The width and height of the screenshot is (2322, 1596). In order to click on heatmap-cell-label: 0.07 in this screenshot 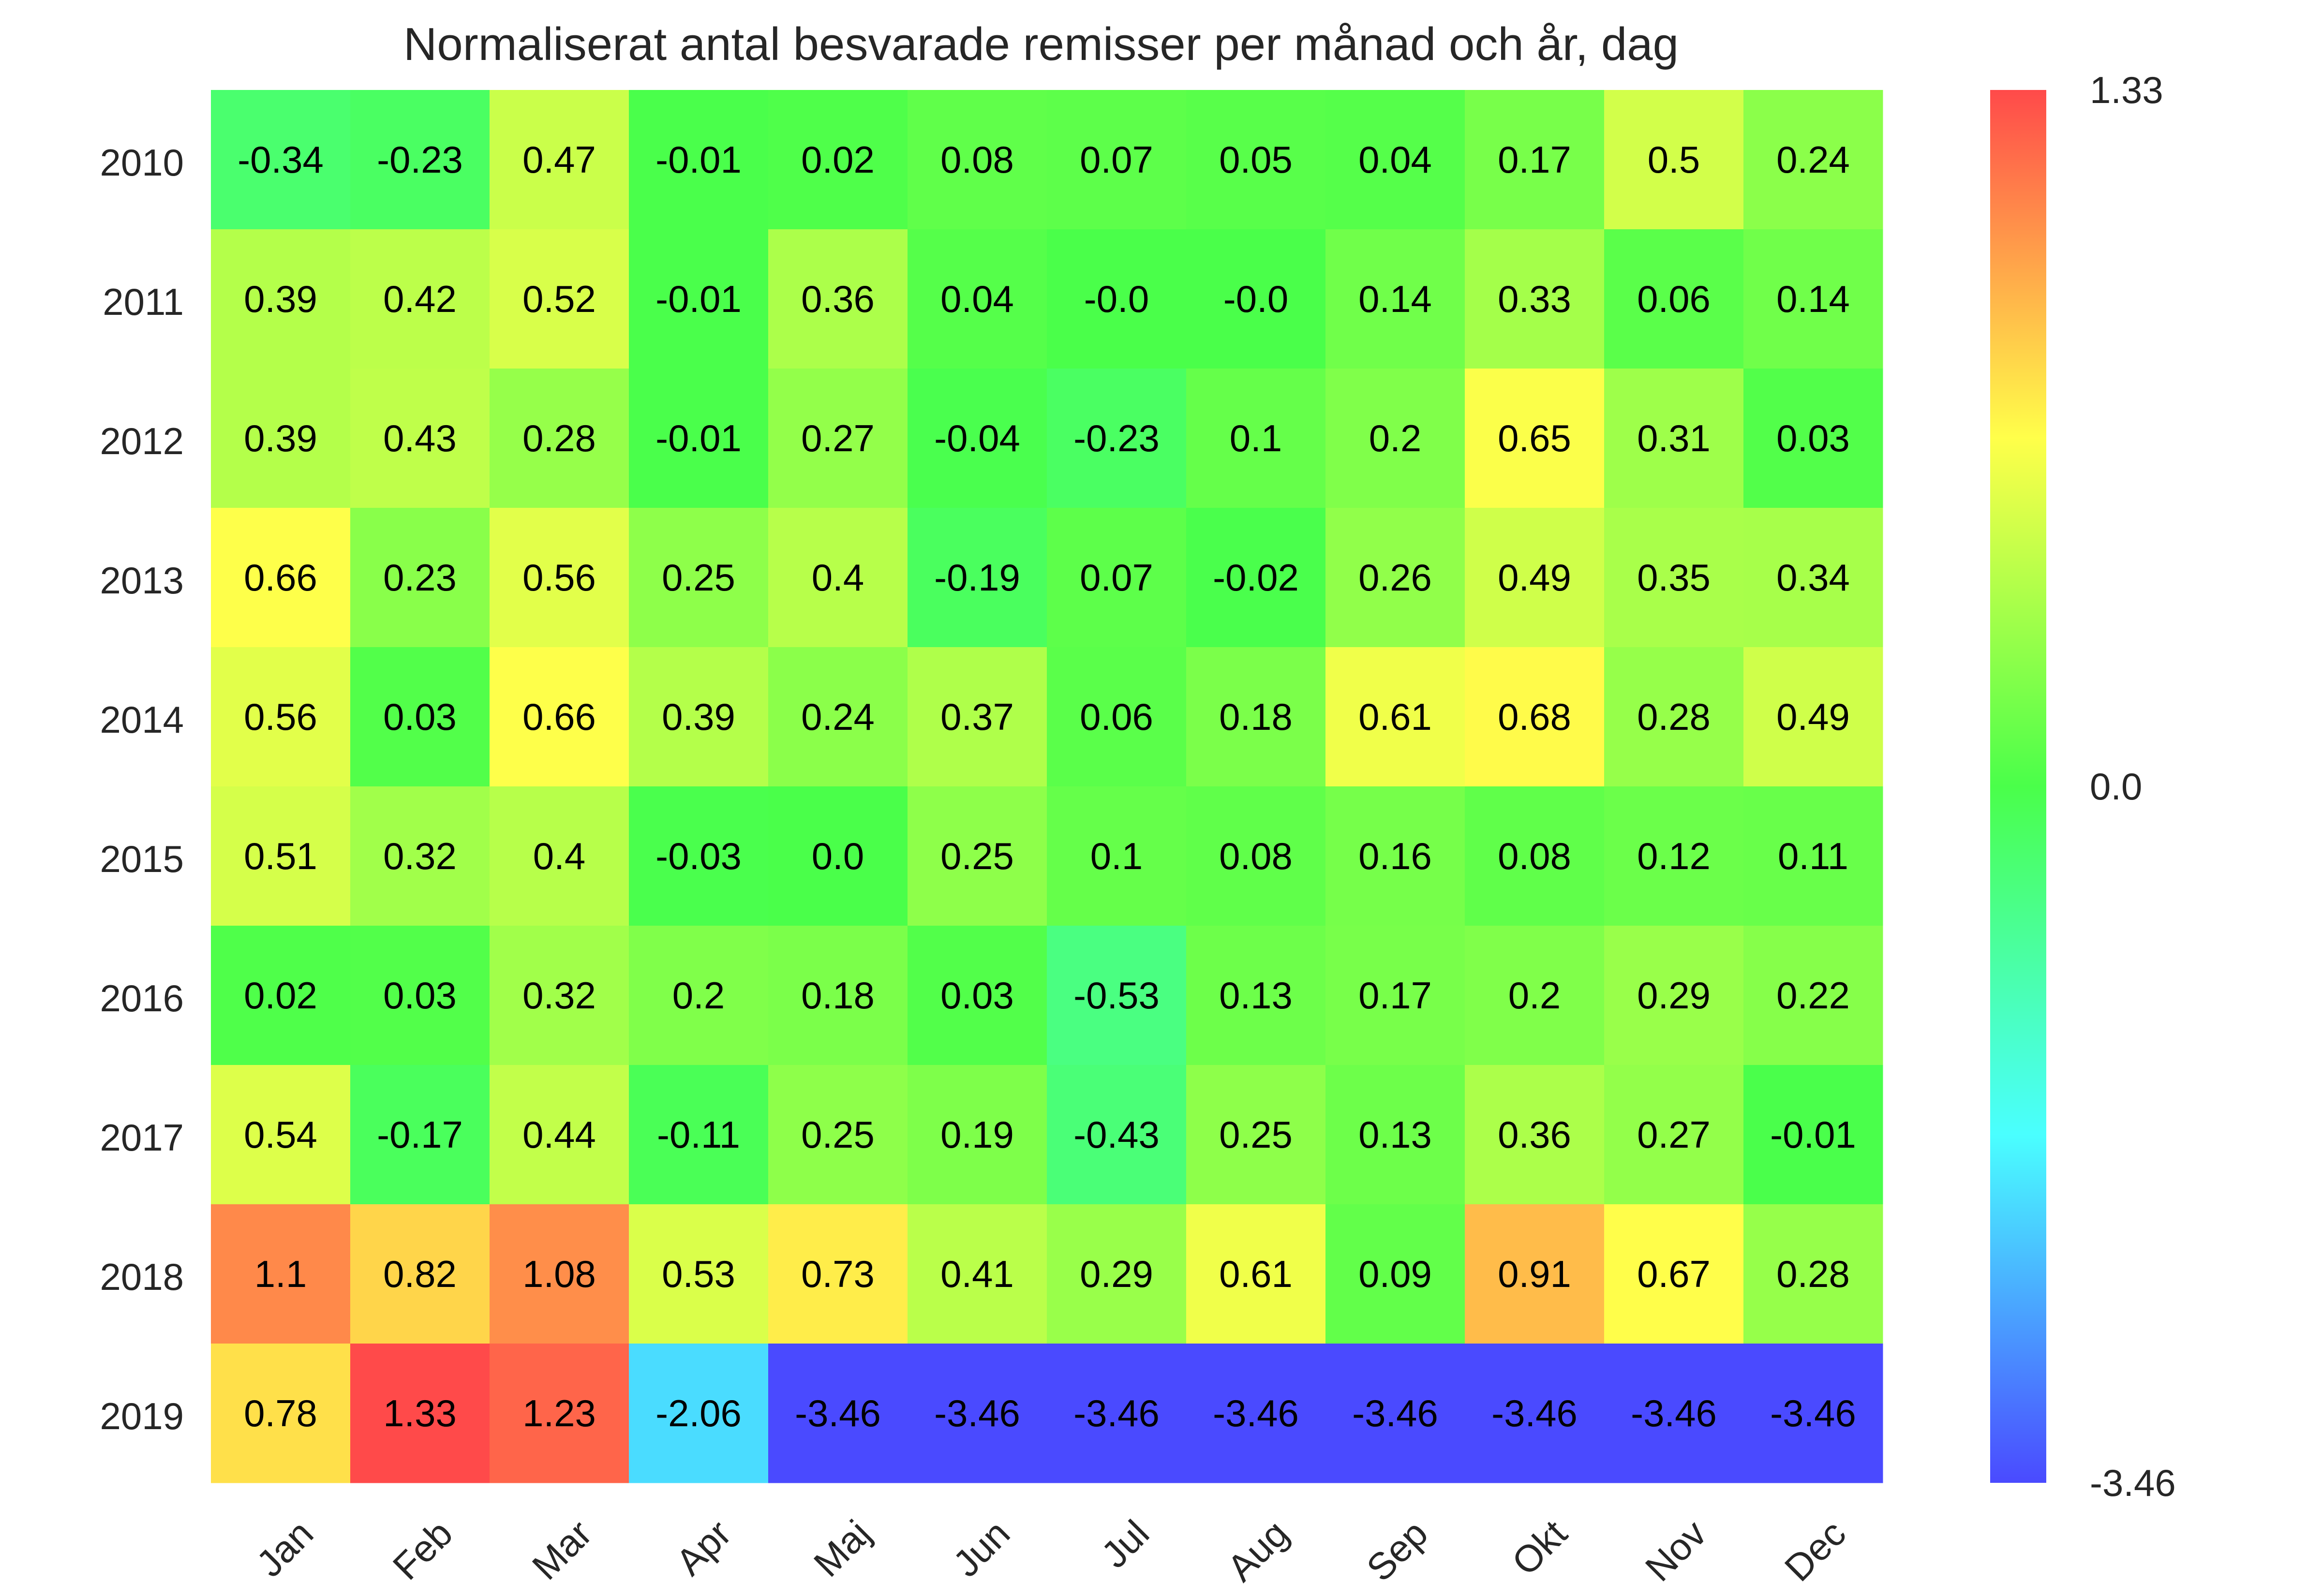, I will do `click(1116, 577)`.